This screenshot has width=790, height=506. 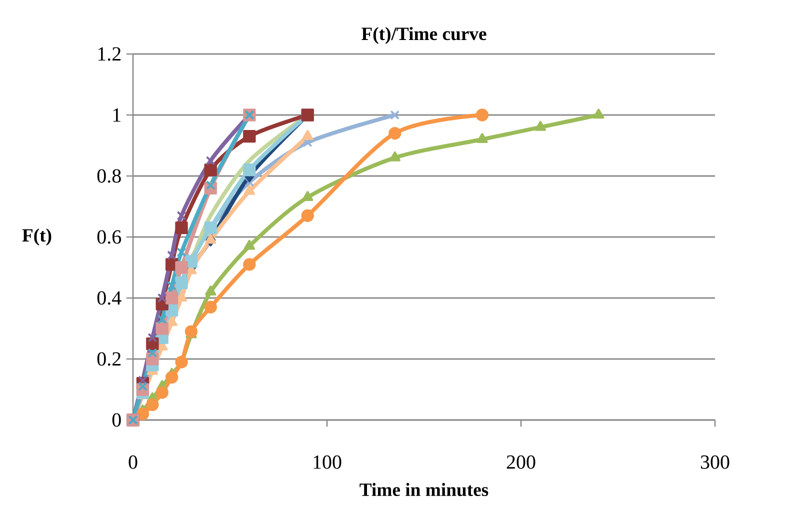 What do you see at coordinates (715, 462) in the screenshot?
I see `x-tick-label: 300` at bounding box center [715, 462].